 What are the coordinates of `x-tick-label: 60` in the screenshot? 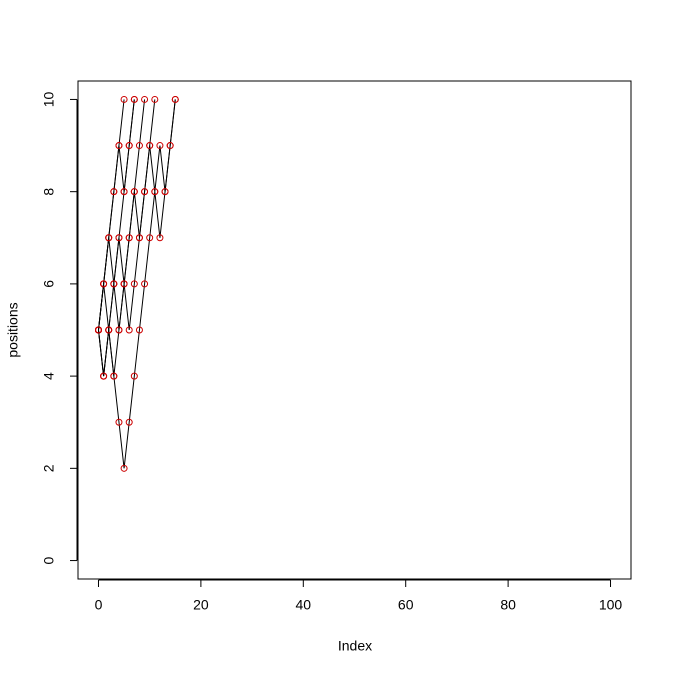 It's located at (406, 605).